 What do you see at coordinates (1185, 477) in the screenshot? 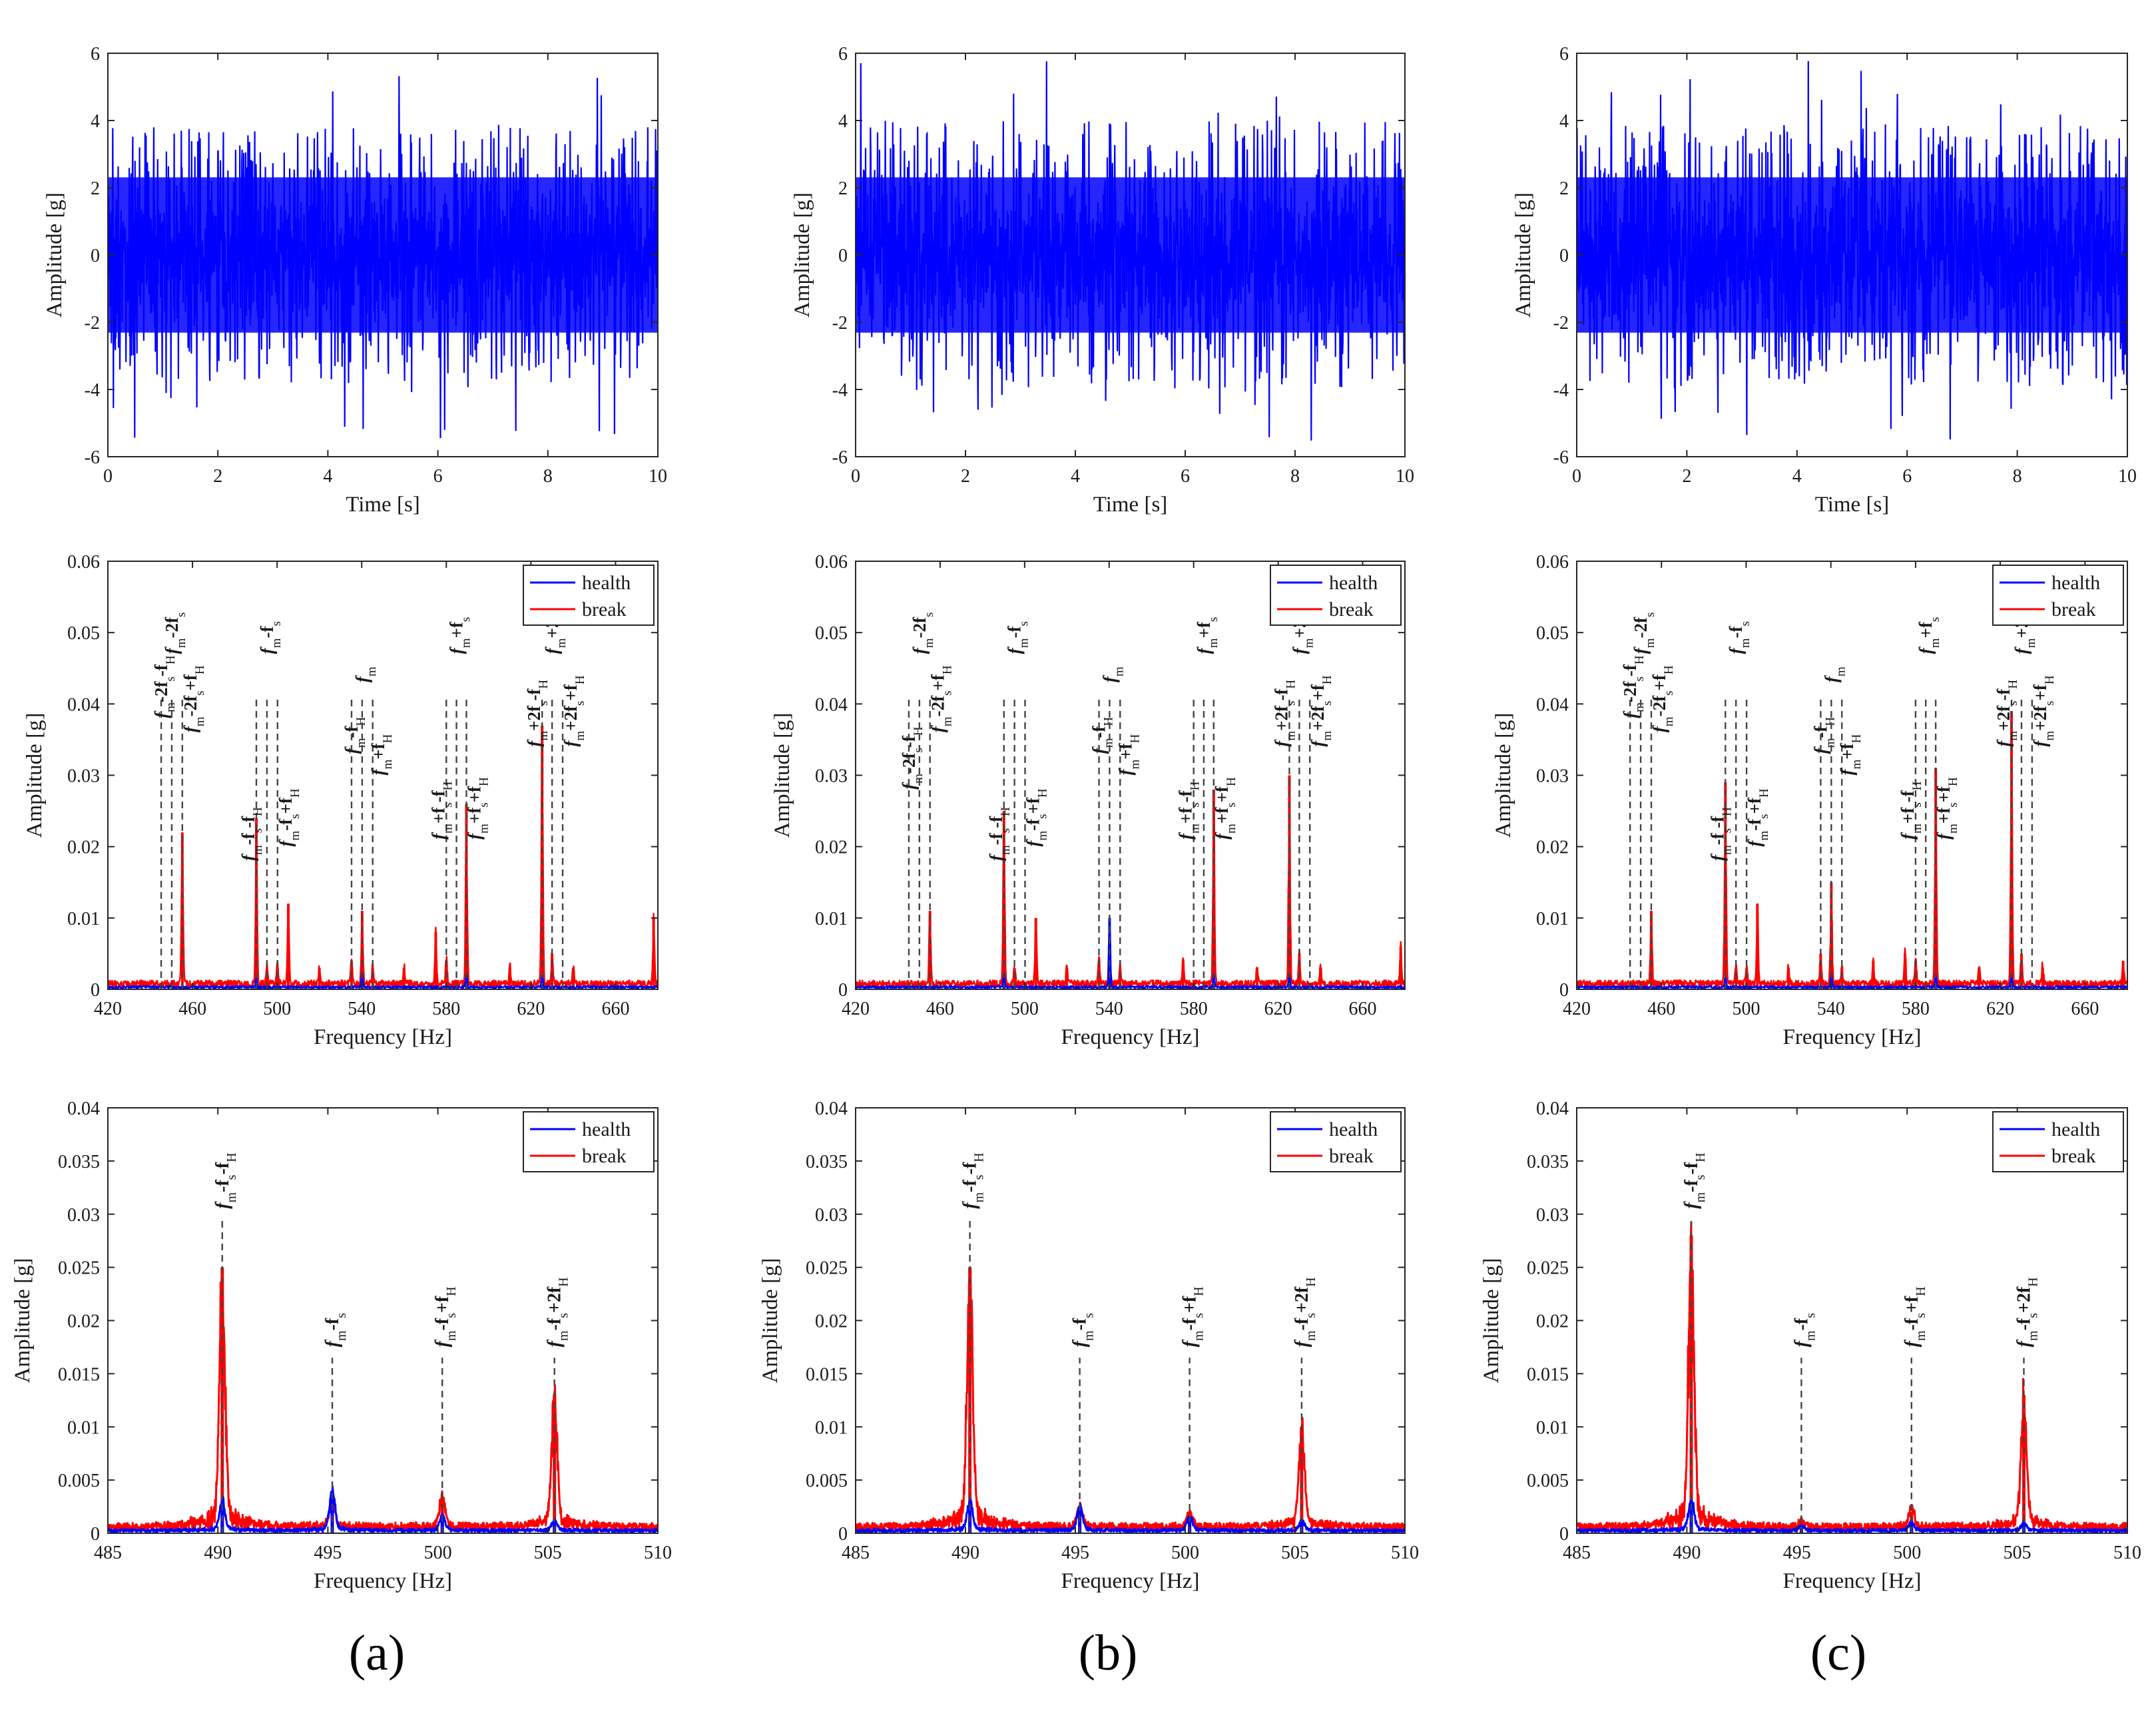
I see `x-tick-label: 6` at bounding box center [1185, 477].